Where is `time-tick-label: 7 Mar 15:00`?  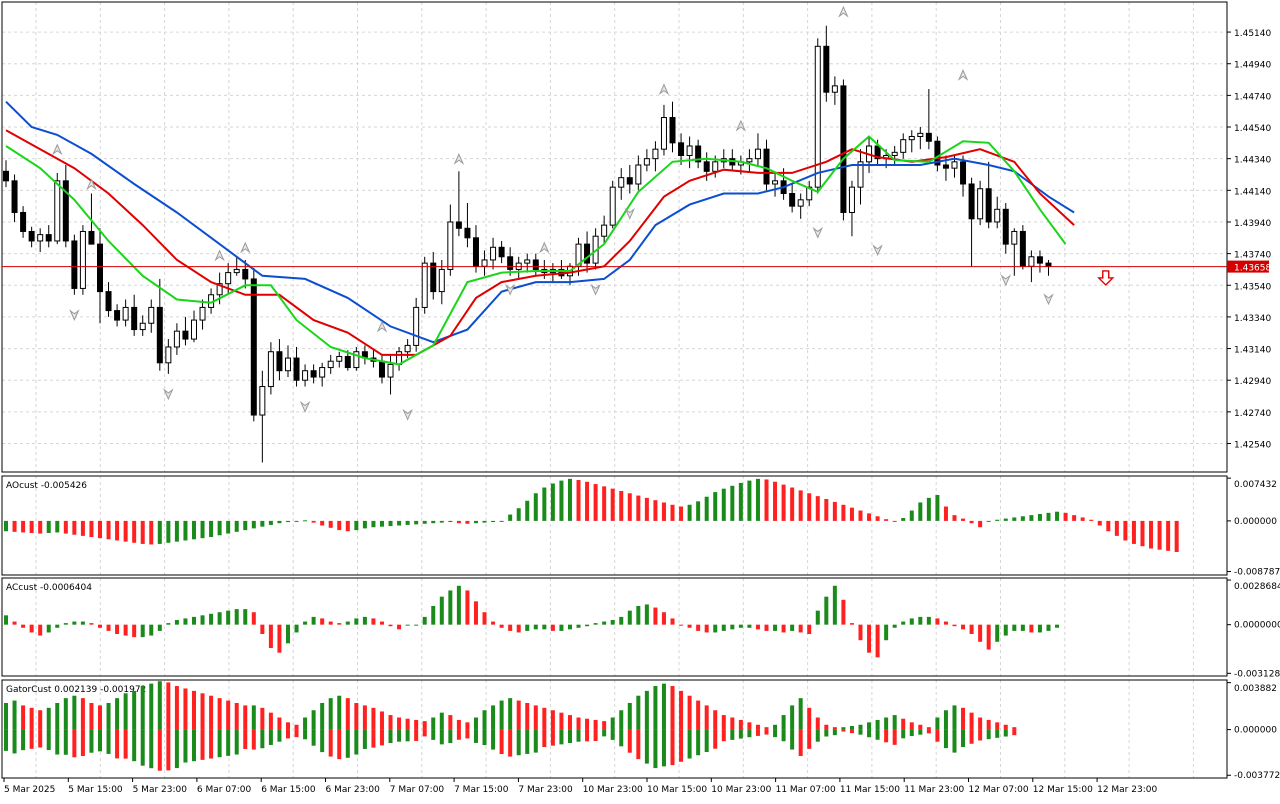 time-tick-label: 7 Mar 15:00 is located at coordinates (481, 790).